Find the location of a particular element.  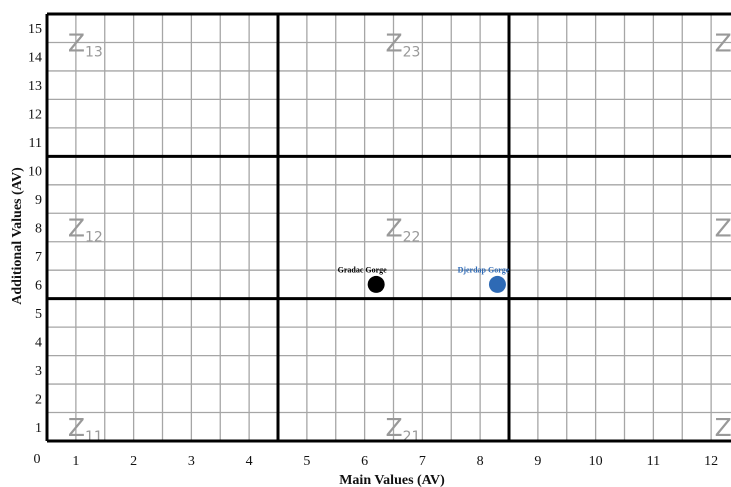

y-tick-label: 9 is located at coordinates (38, 200).